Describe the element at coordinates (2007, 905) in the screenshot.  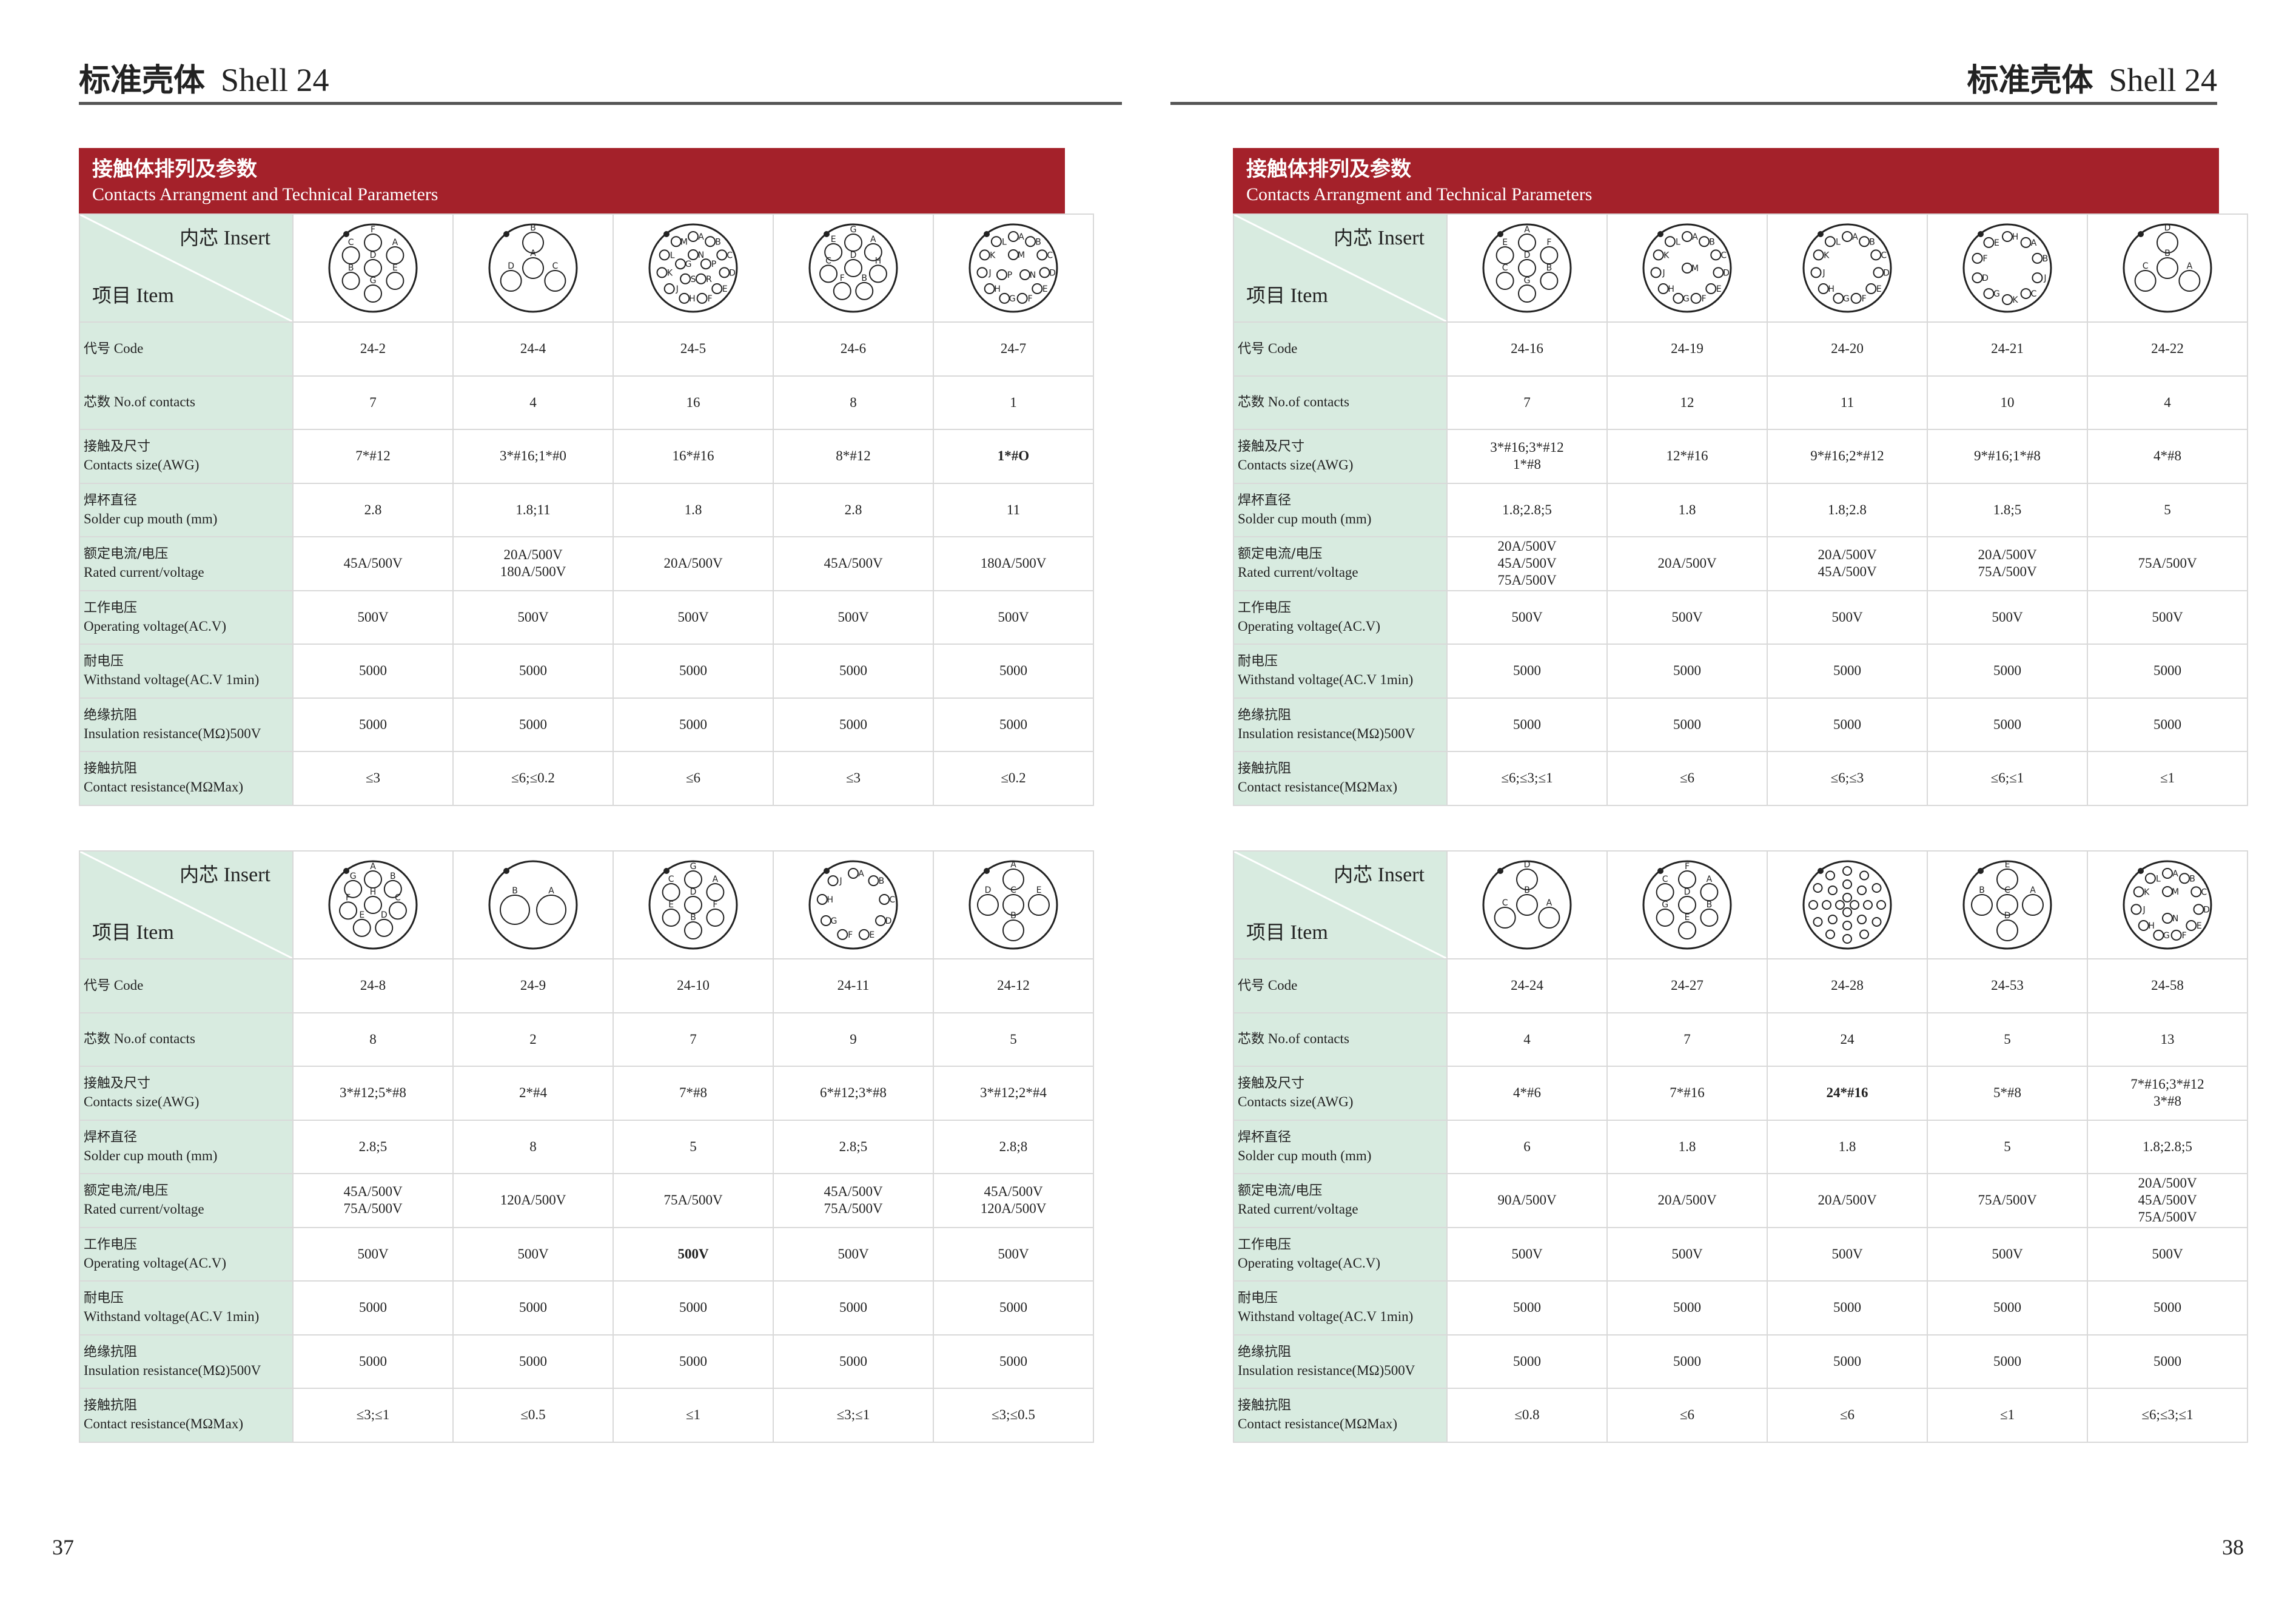
I see `insert-outline` at that location.